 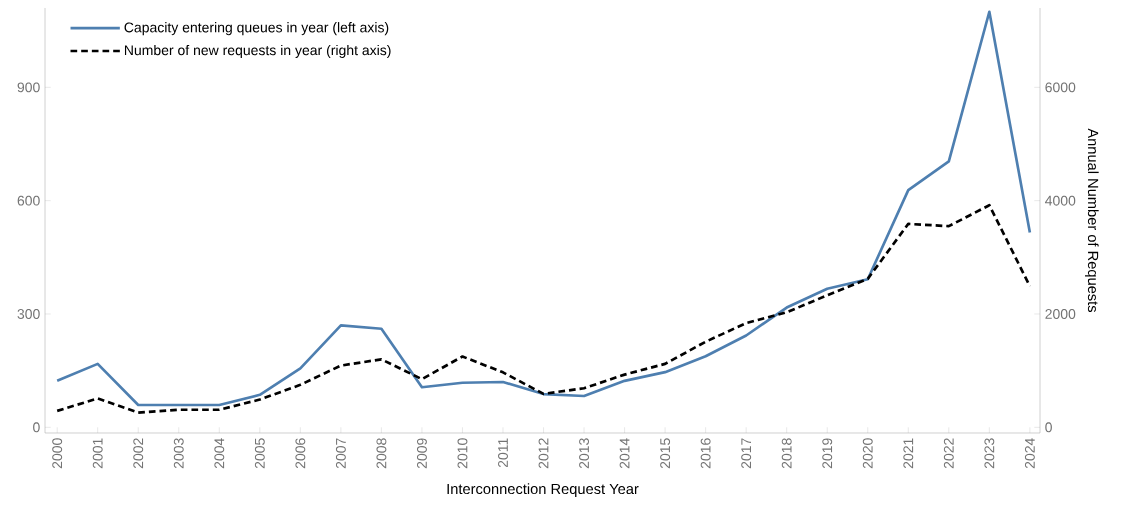 I want to click on legend-label: Number of new requests in year (right axis), so click(x=257, y=51).